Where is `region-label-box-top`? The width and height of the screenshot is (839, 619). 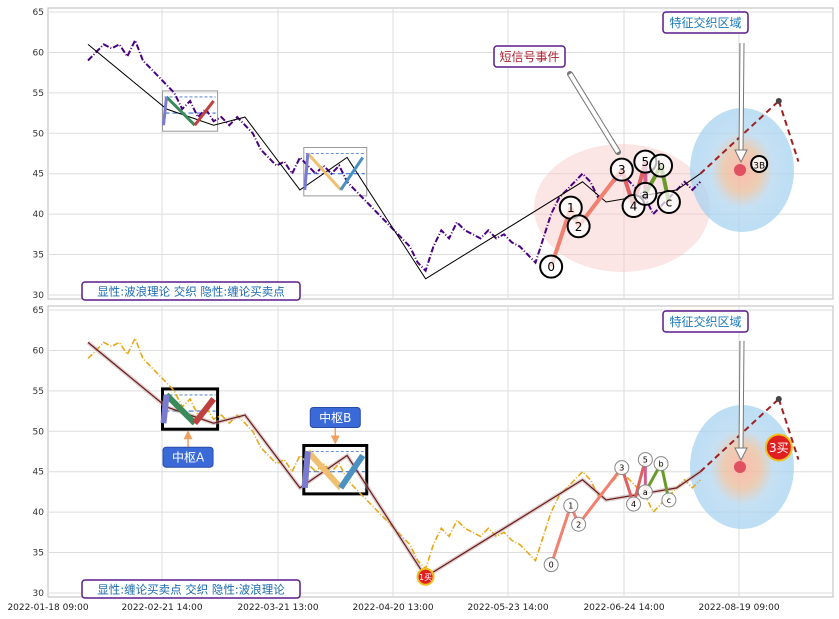 region-label-box-top is located at coordinates (705, 22).